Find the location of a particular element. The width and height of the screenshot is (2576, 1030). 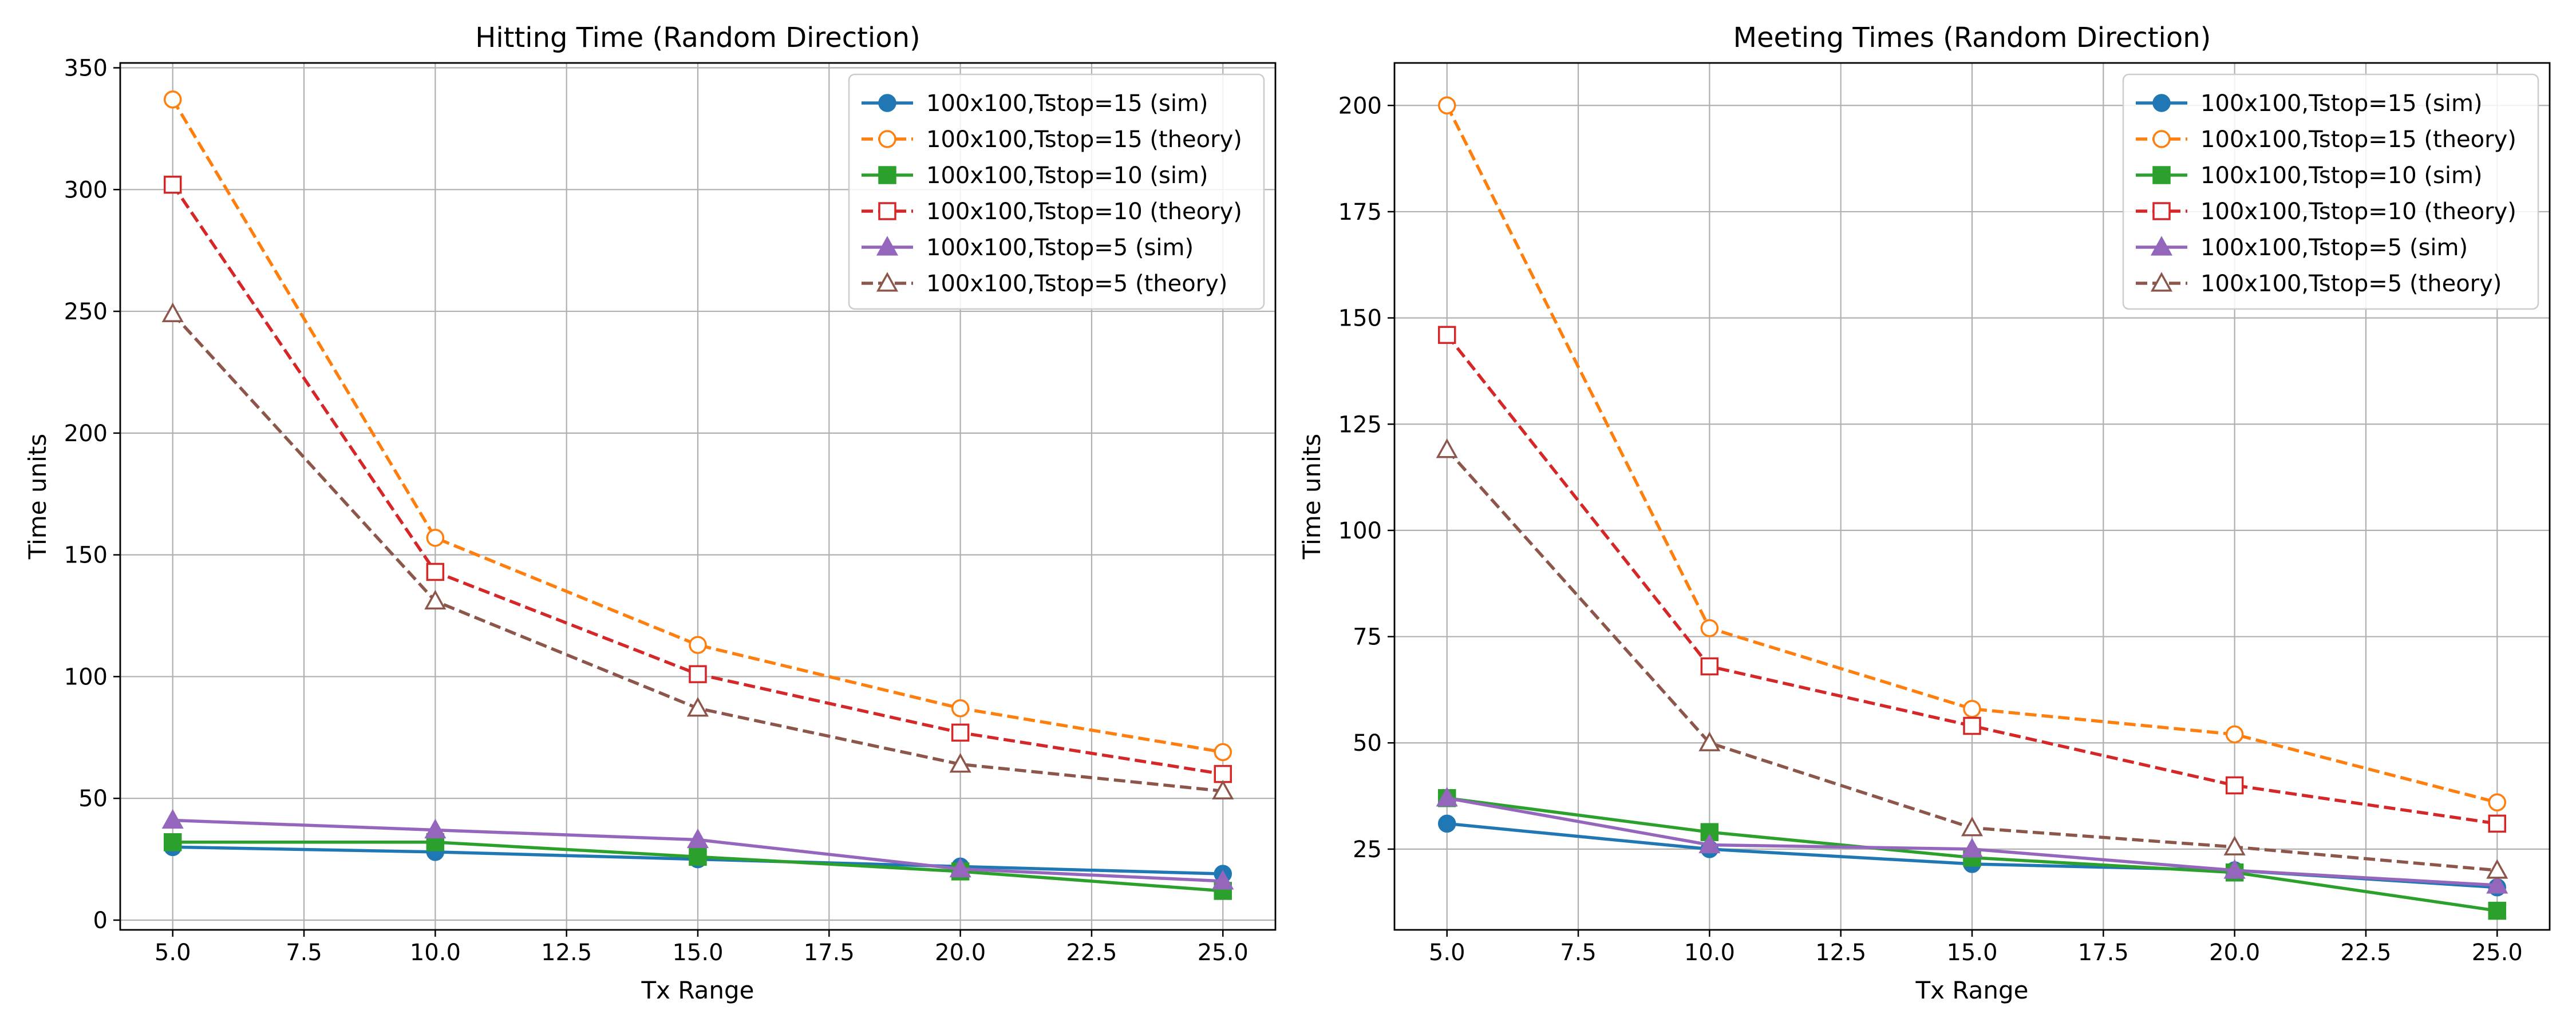

x-tick-label: 17.5 is located at coordinates (829, 953).